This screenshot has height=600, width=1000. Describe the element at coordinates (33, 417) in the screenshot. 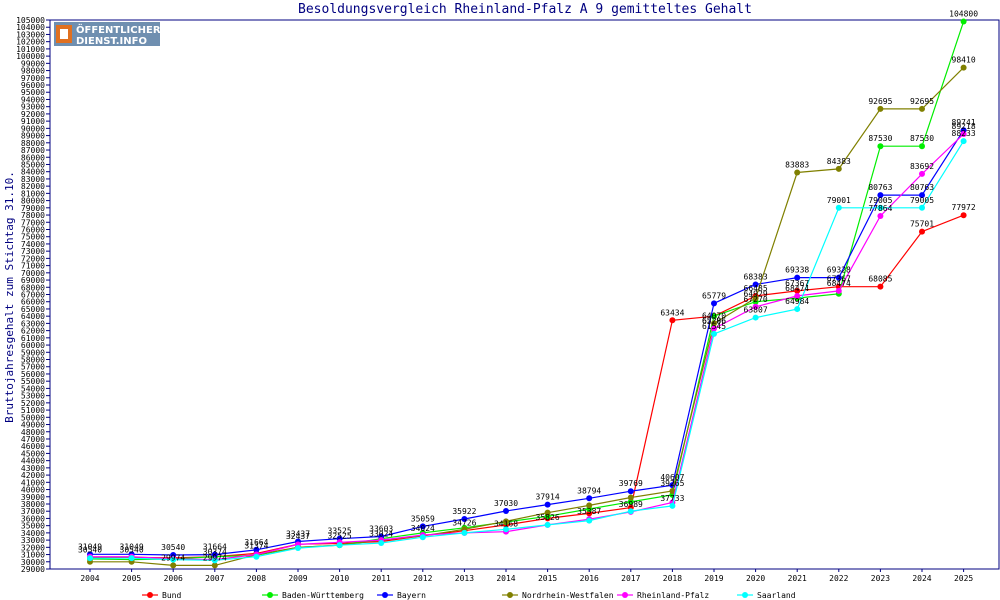

I see `y-tick-label: 50000` at that location.